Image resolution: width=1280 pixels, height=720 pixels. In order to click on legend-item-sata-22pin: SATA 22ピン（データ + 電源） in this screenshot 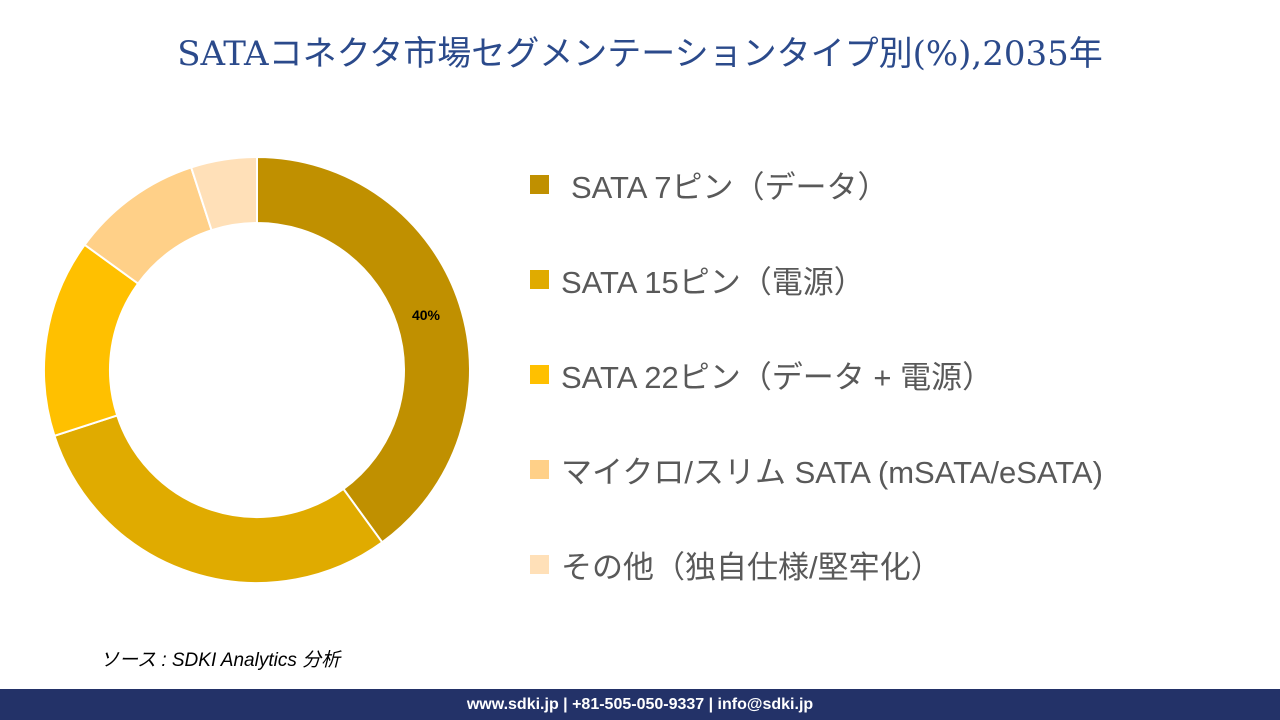, I will do `click(816, 374)`.